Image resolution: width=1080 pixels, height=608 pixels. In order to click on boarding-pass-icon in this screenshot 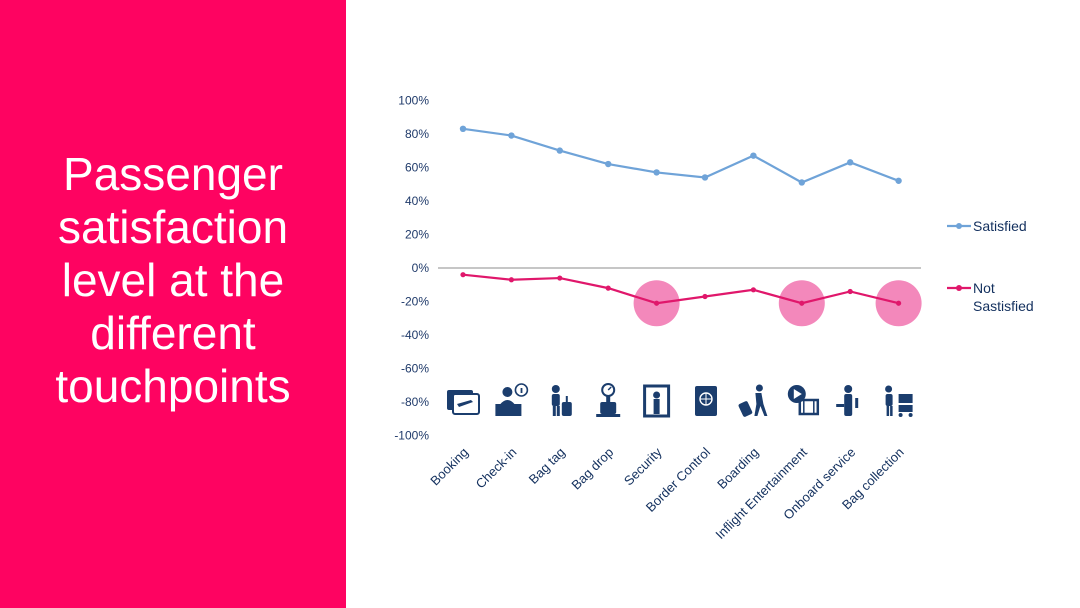, I will do `click(463, 402)`.